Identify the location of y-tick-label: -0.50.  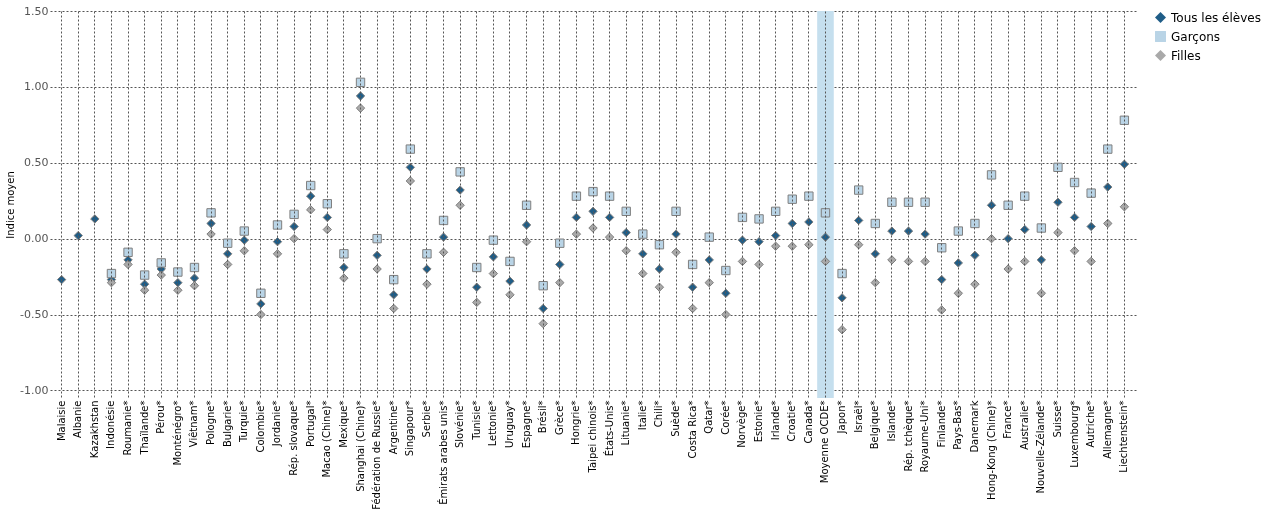
(34, 315).